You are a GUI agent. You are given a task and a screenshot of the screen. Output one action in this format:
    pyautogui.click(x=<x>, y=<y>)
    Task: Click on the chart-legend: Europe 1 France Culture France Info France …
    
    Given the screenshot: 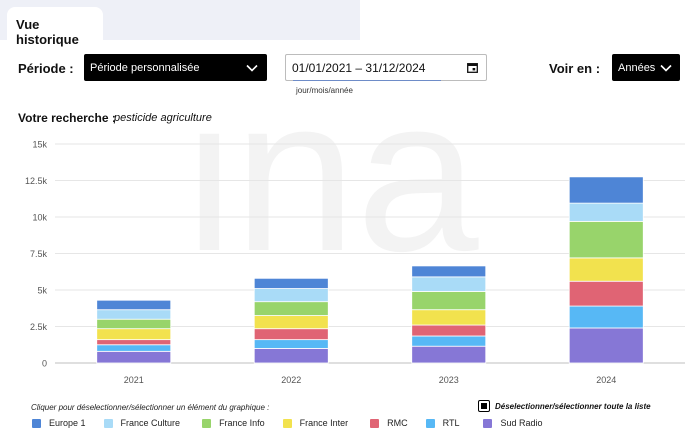 What is the action you would take?
    pyautogui.click(x=287, y=423)
    